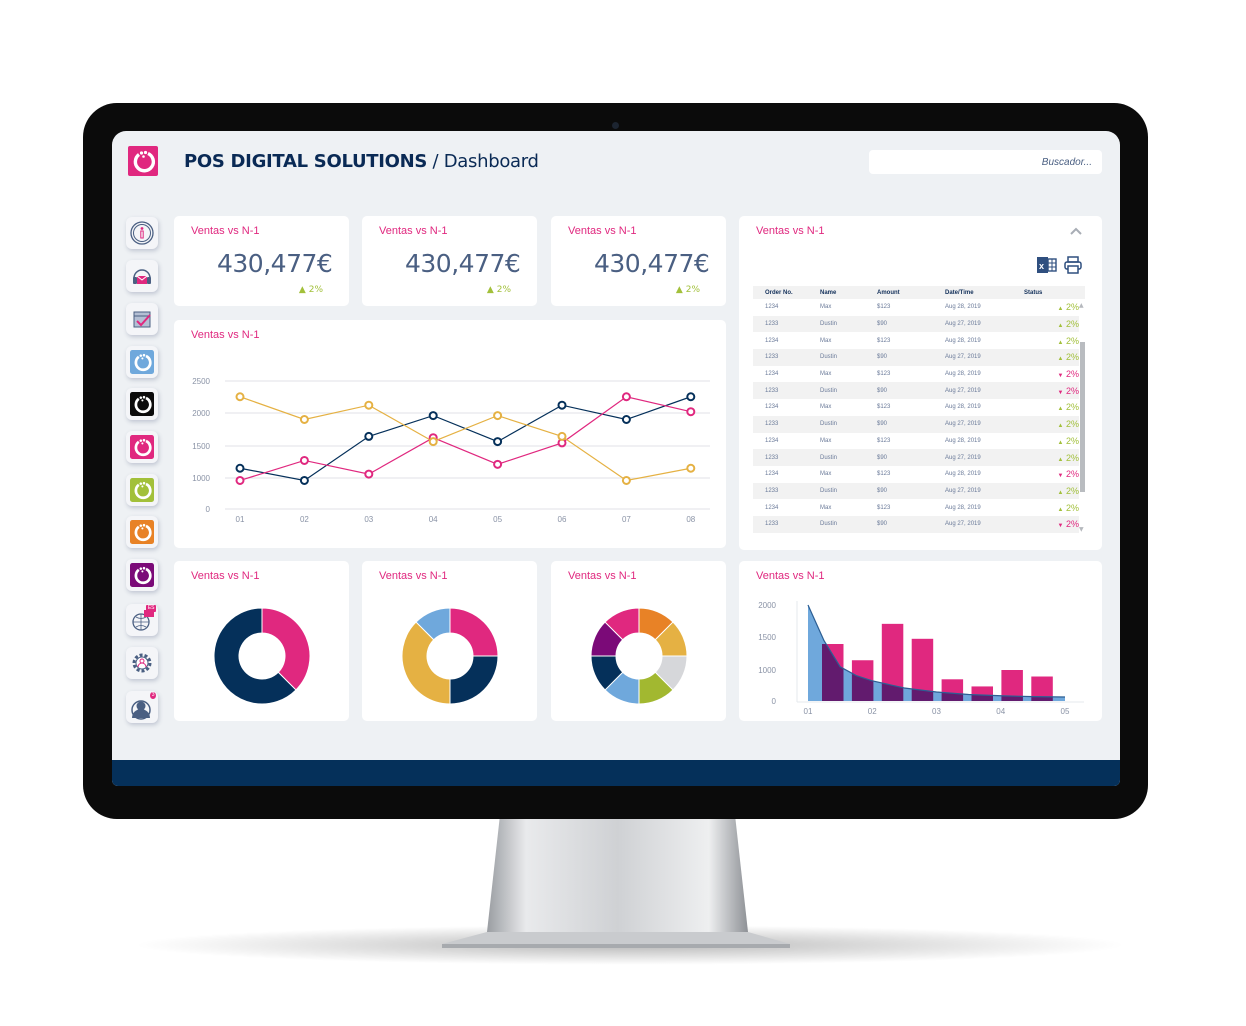  I want to click on sidebar-item-user-settings, so click(142, 663).